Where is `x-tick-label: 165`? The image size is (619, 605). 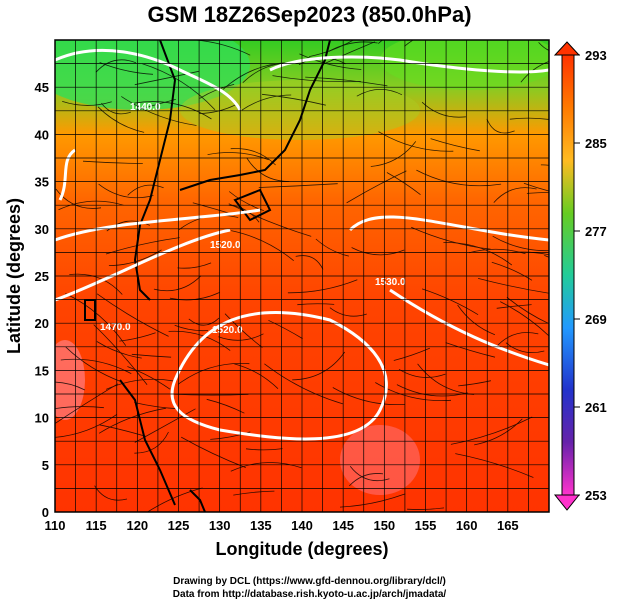 x-tick-label: 165 is located at coordinates (508, 525).